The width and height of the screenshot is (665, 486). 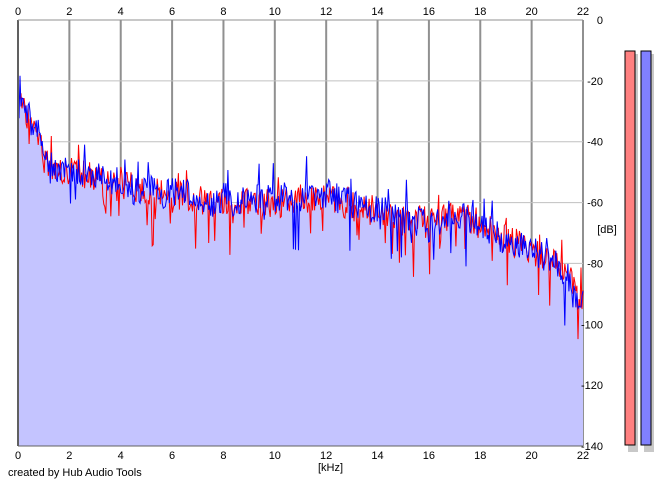 What do you see at coordinates (326, 12) in the screenshot?
I see `x-tick-label-top: 12` at bounding box center [326, 12].